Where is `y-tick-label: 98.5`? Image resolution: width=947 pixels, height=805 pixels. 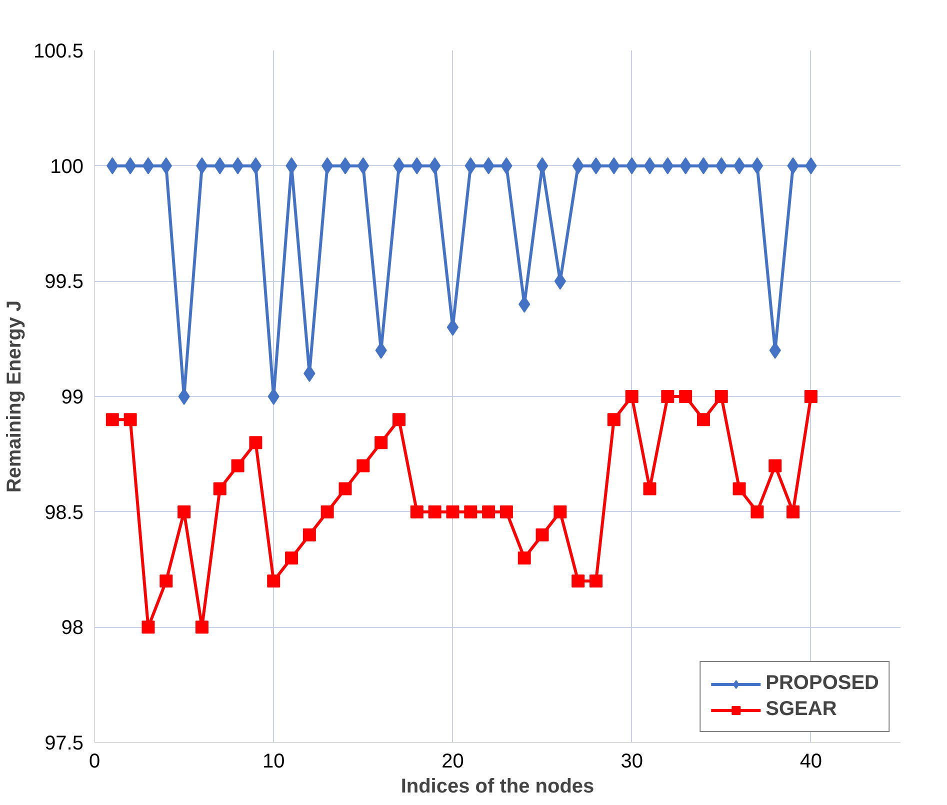 y-tick-label: 98.5 is located at coordinates (64, 513).